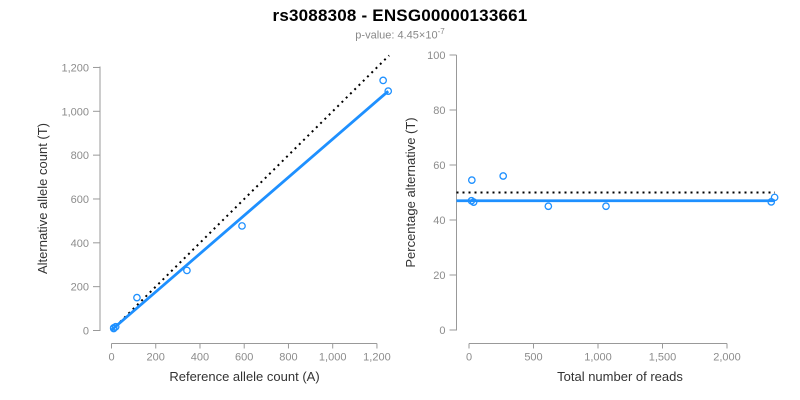 The image size is (800, 400). Describe the element at coordinates (439, 111) in the screenshot. I see `y-tick-label: 80` at that location.